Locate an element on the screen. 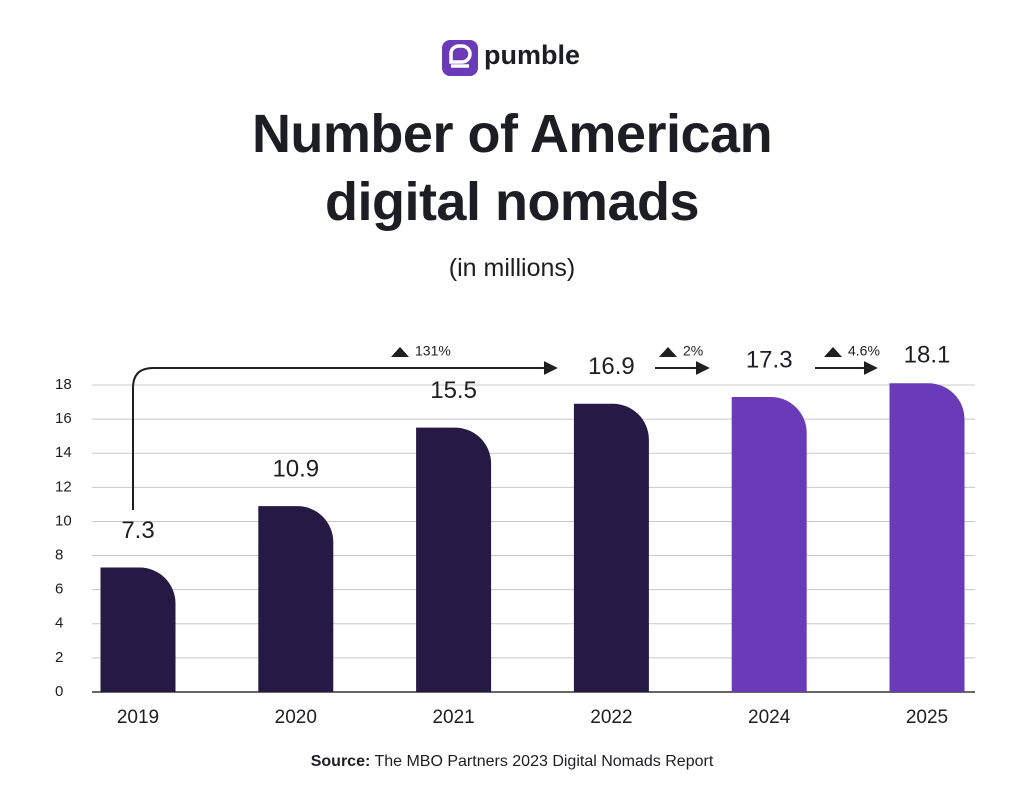 This screenshot has height=811, width=1024. growth-label: 4.6% is located at coordinates (864, 351).